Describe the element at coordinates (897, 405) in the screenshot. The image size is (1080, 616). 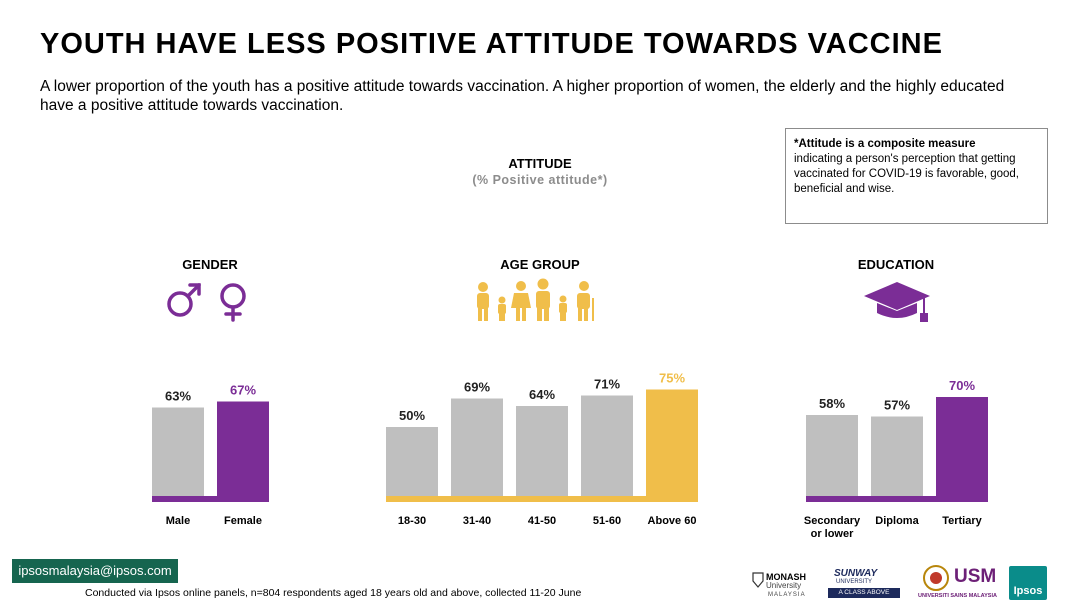
I see `data-label-education-1: 57%` at that location.